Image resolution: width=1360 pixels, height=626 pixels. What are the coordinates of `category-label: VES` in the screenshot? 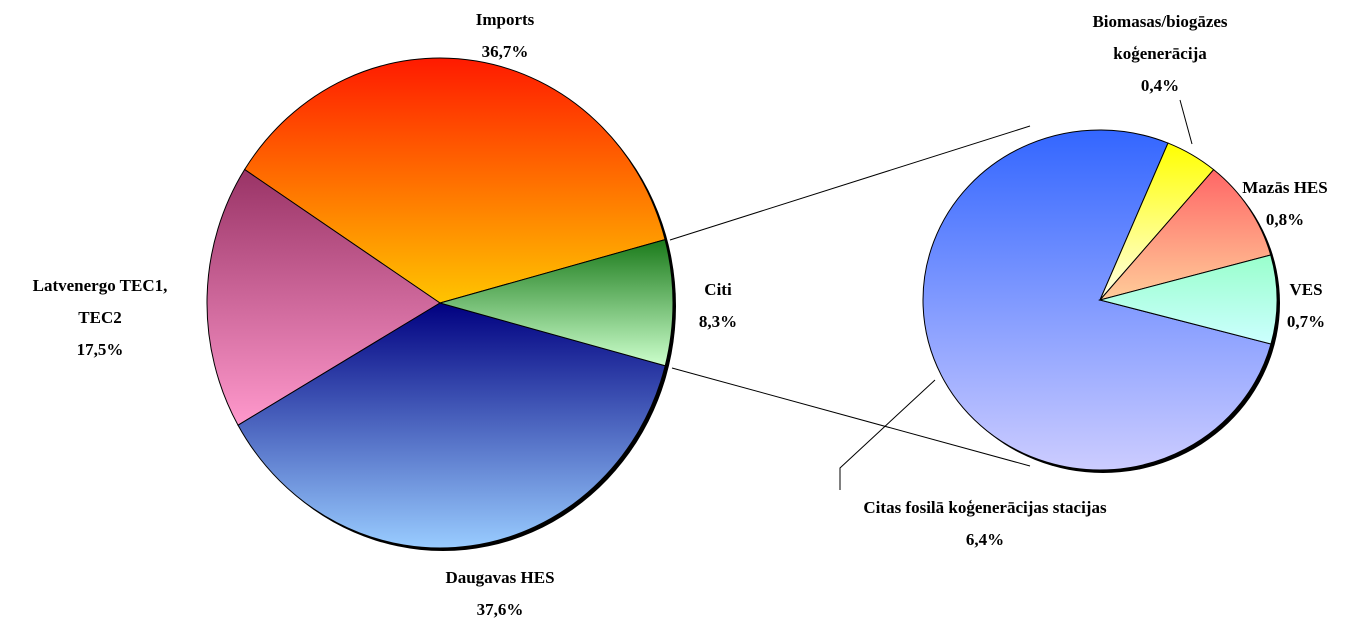 It's located at (1306, 289).